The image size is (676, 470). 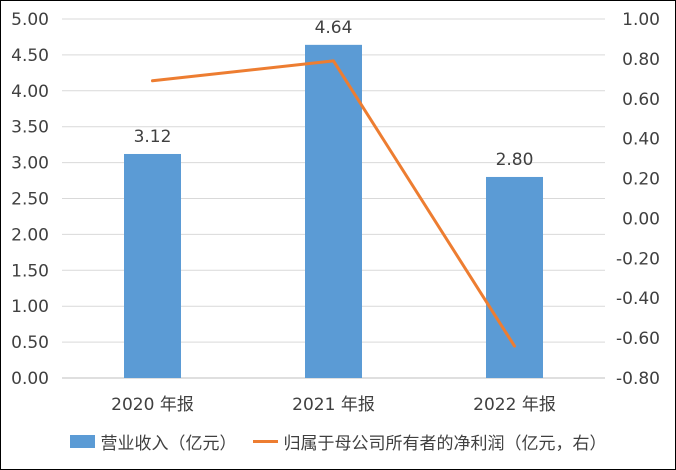 What do you see at coordinates (30, 307) in the screenshot?
I see `left-axis-tick-label: 1.00` at bounding box center [30, 307].